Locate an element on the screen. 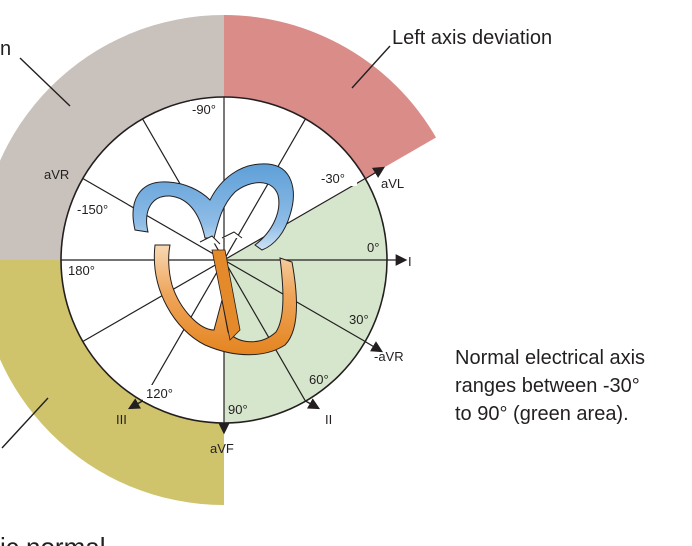 The image size is (692, 546). angle-label-120: 120° is located at coordinates (159, 393).